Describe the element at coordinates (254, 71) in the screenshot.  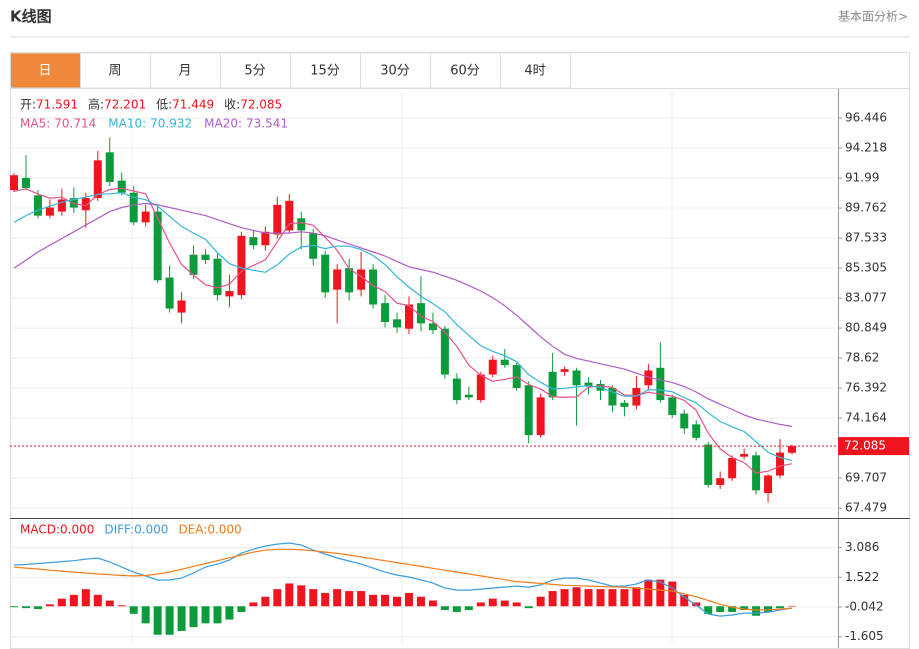
I see `tab-label: 5分` at that location.